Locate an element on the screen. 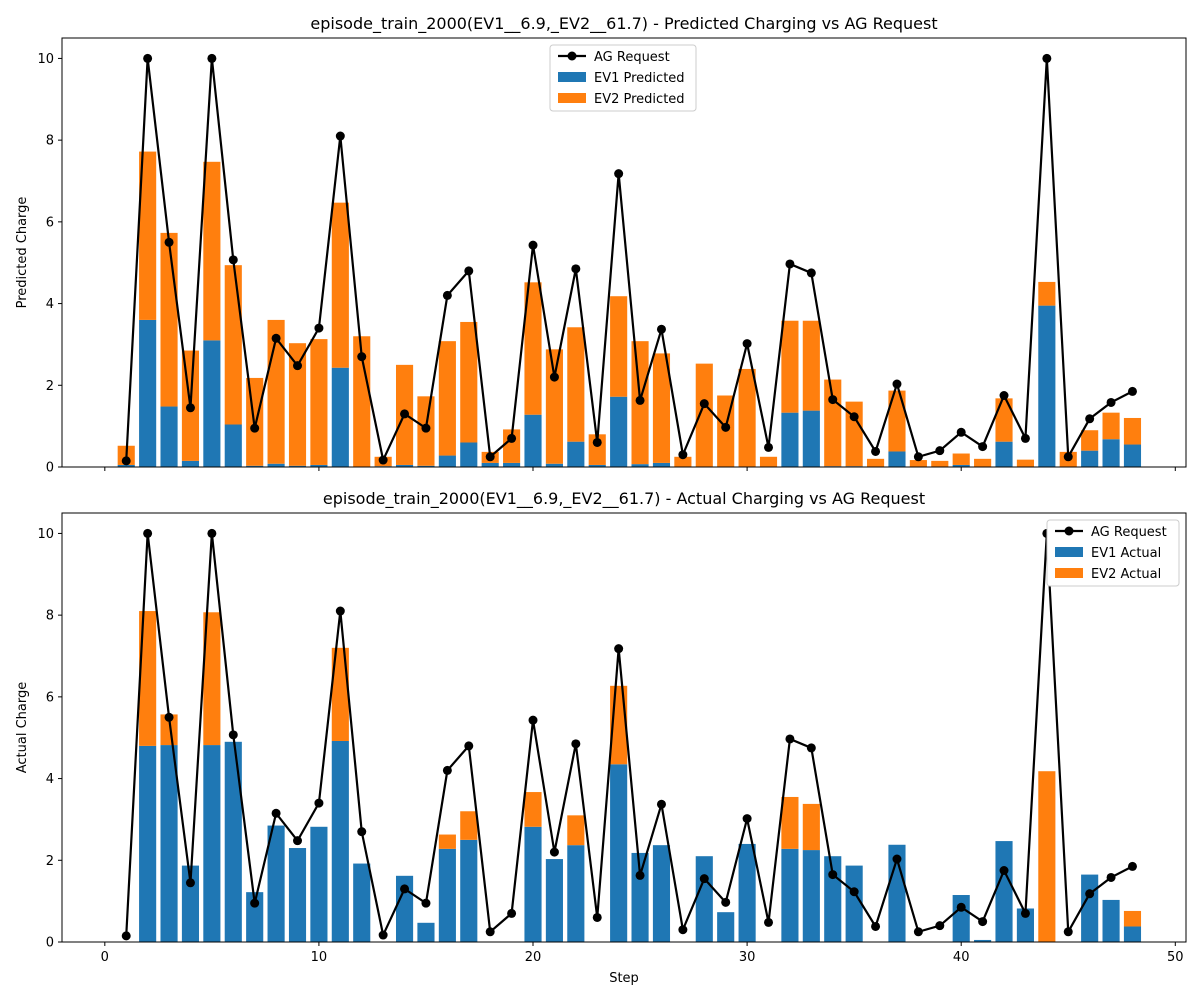 Image resolution: width=1200 pixels, height=1004 pixels. y-tick-label: 10 is located at coordinates (45, 534).